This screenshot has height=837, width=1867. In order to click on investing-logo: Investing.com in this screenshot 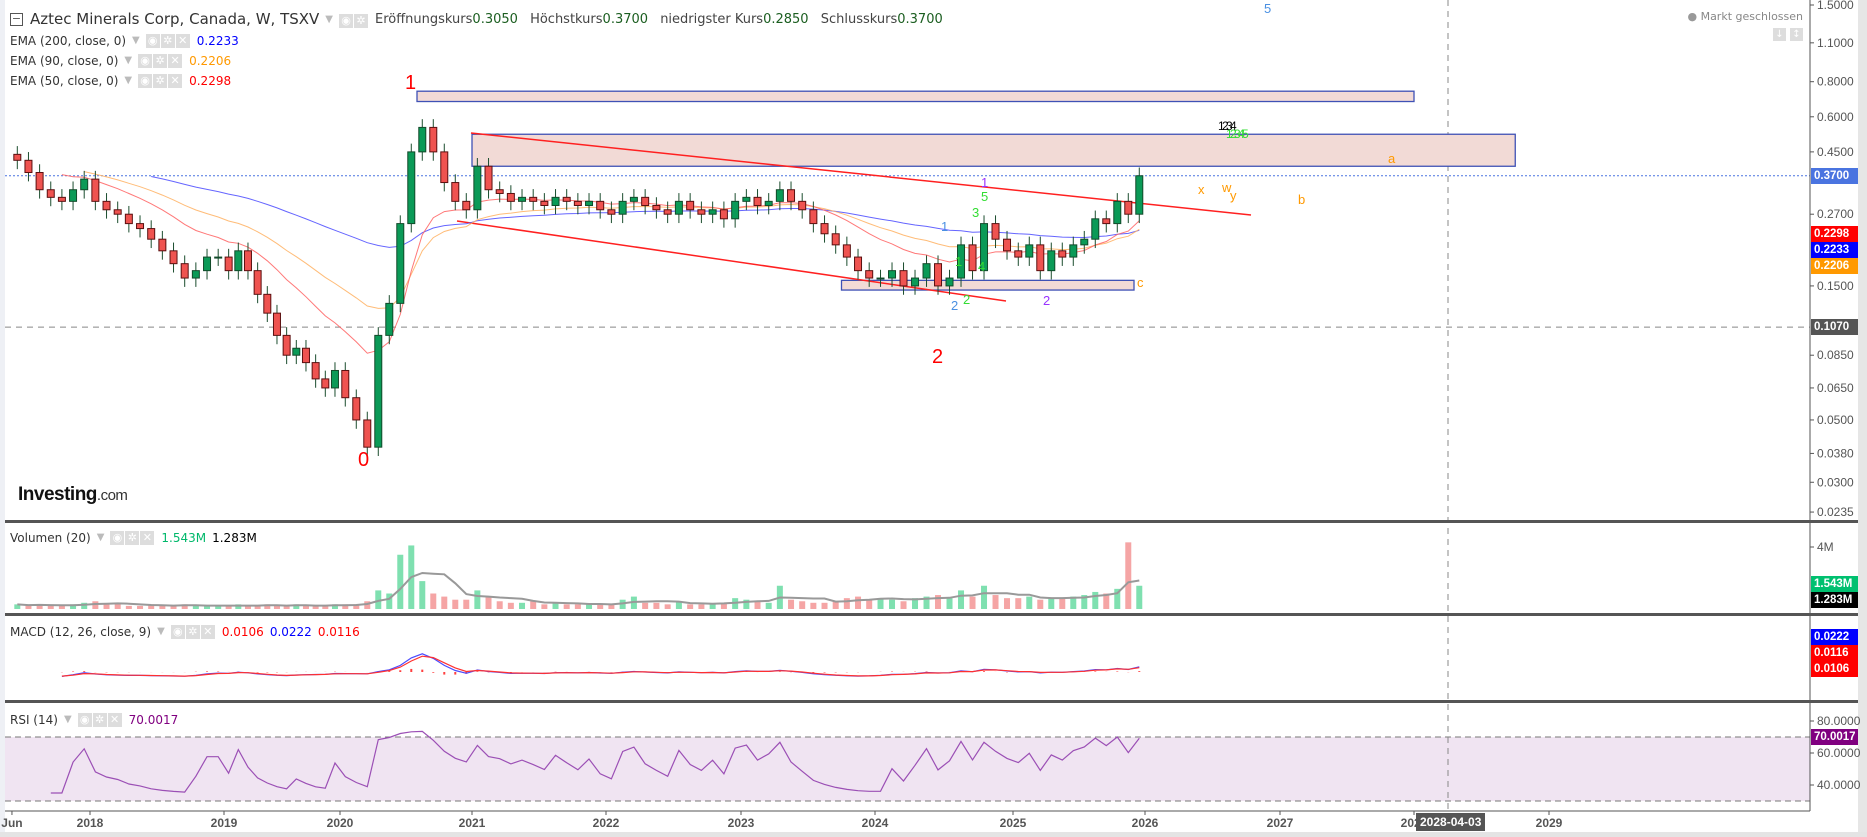, I will do `click(73, 495)`.